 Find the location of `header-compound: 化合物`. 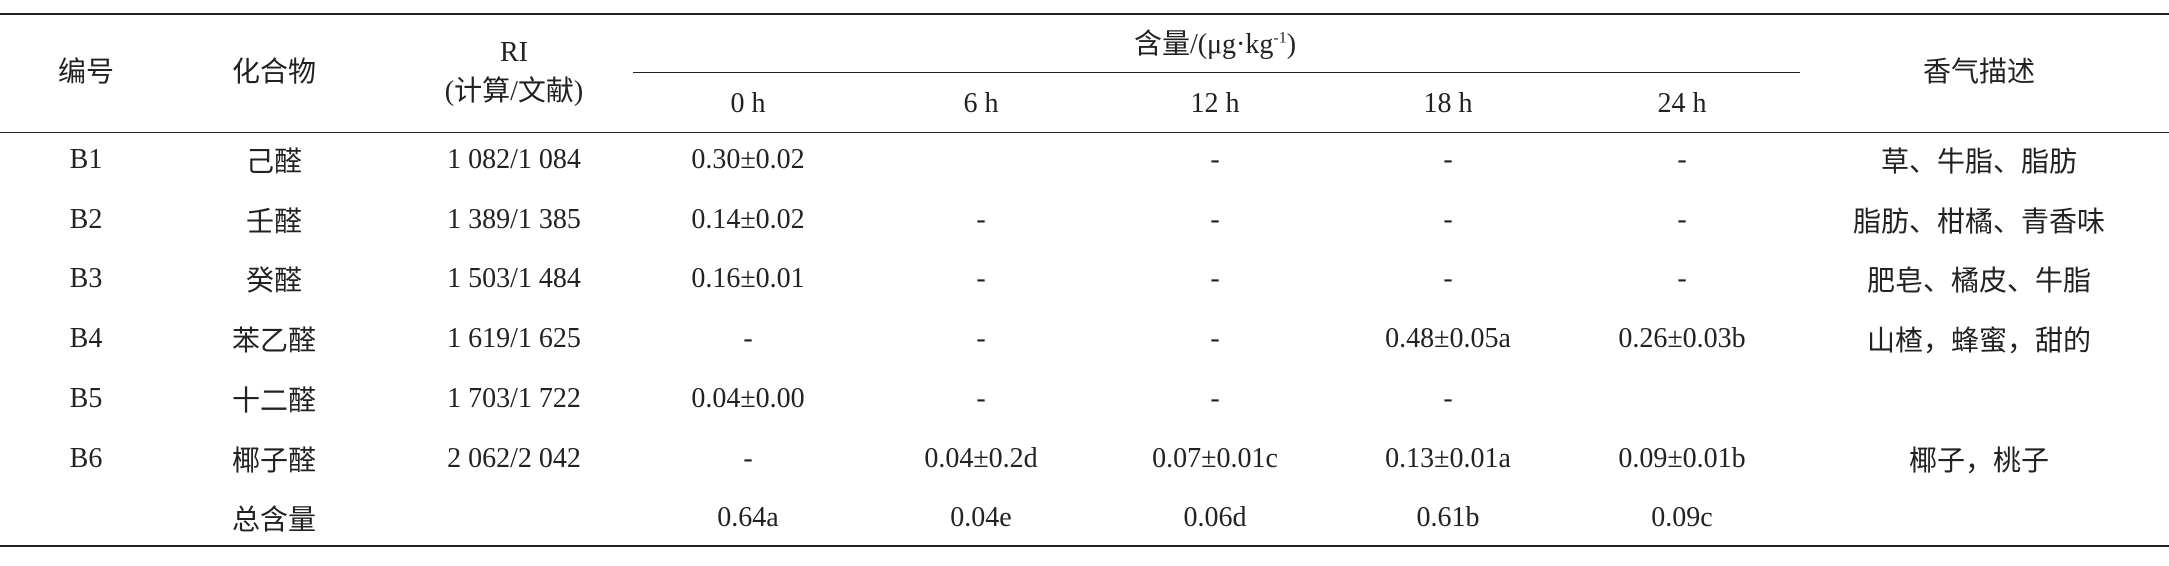

header-compound: 化合物 is located at coordinates (274, 72).